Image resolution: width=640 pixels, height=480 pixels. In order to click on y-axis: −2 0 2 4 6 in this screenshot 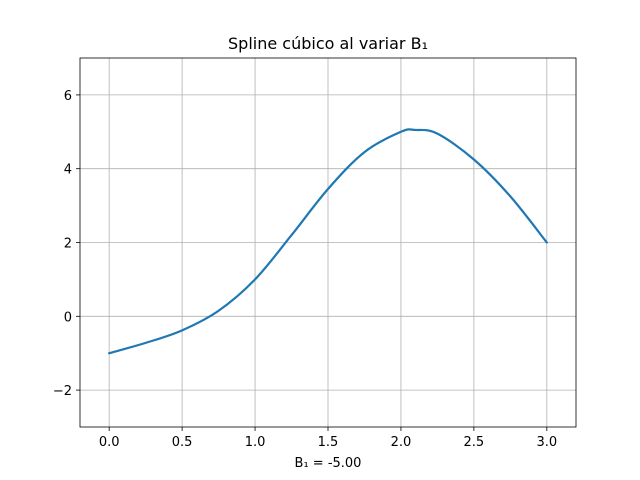, I will do `click(66, 244)`.